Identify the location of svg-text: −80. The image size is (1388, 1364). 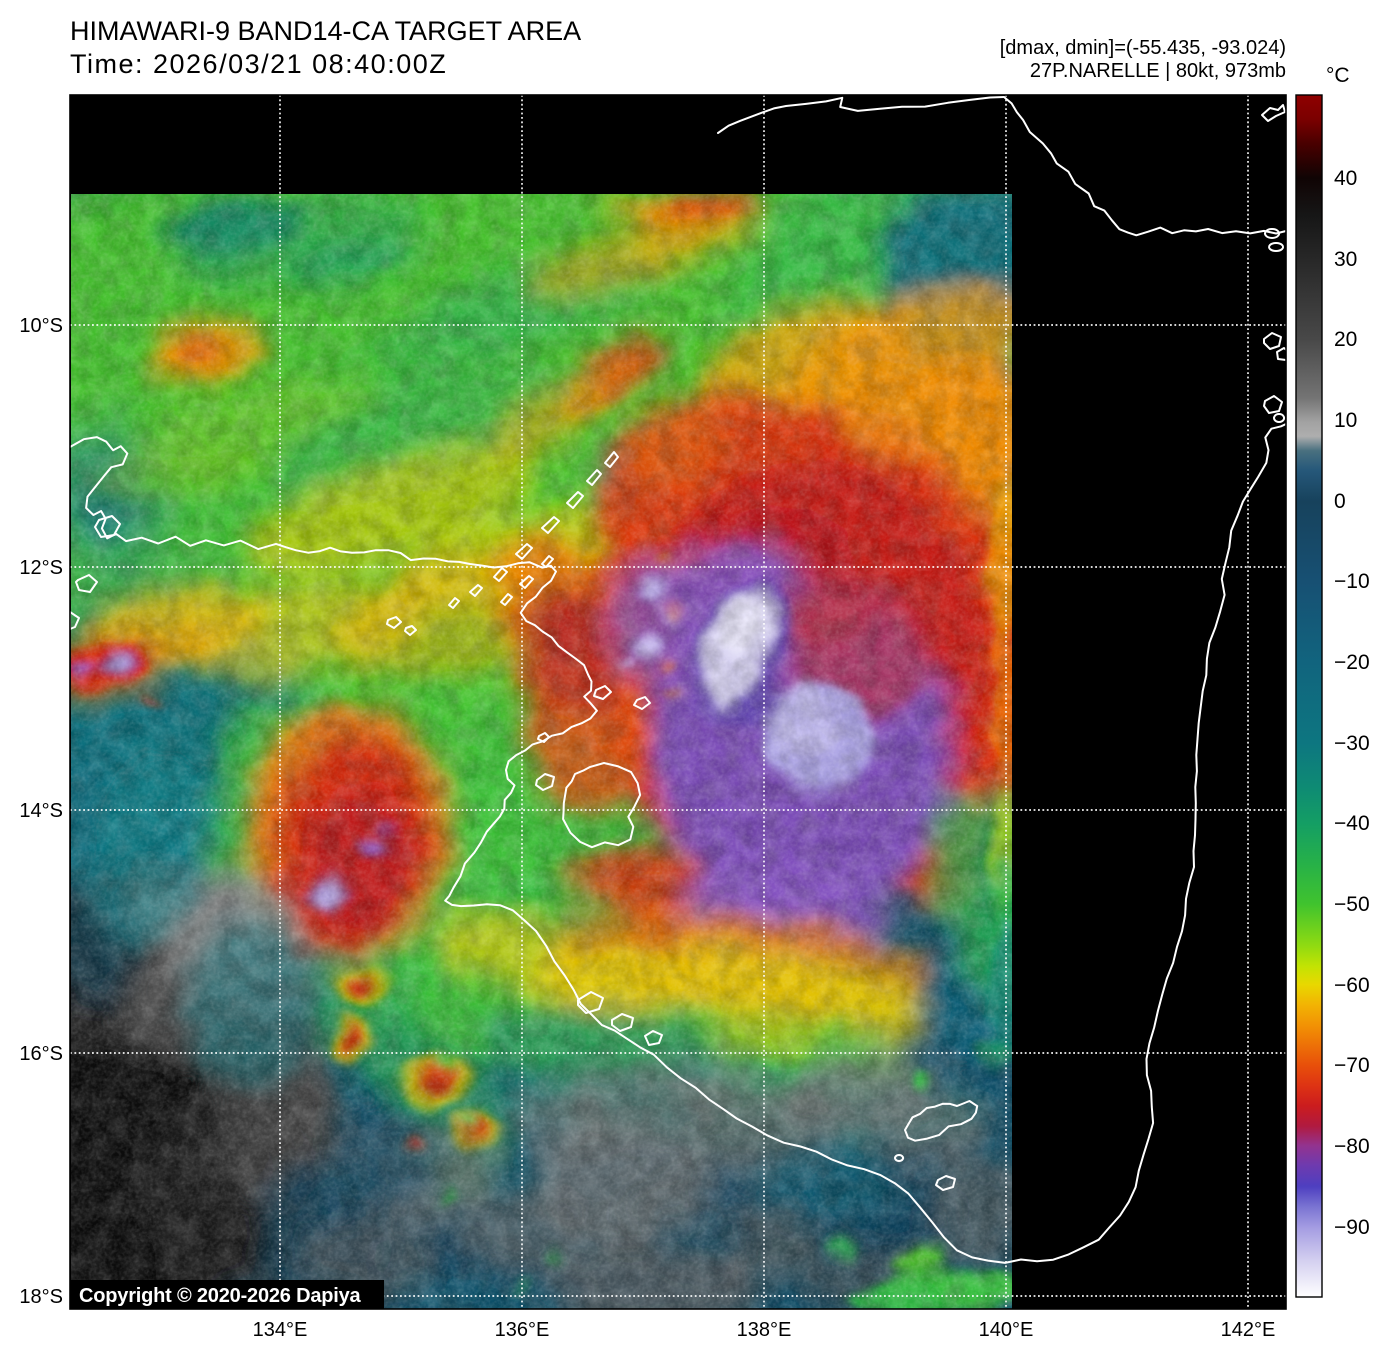
(1352, 1146).